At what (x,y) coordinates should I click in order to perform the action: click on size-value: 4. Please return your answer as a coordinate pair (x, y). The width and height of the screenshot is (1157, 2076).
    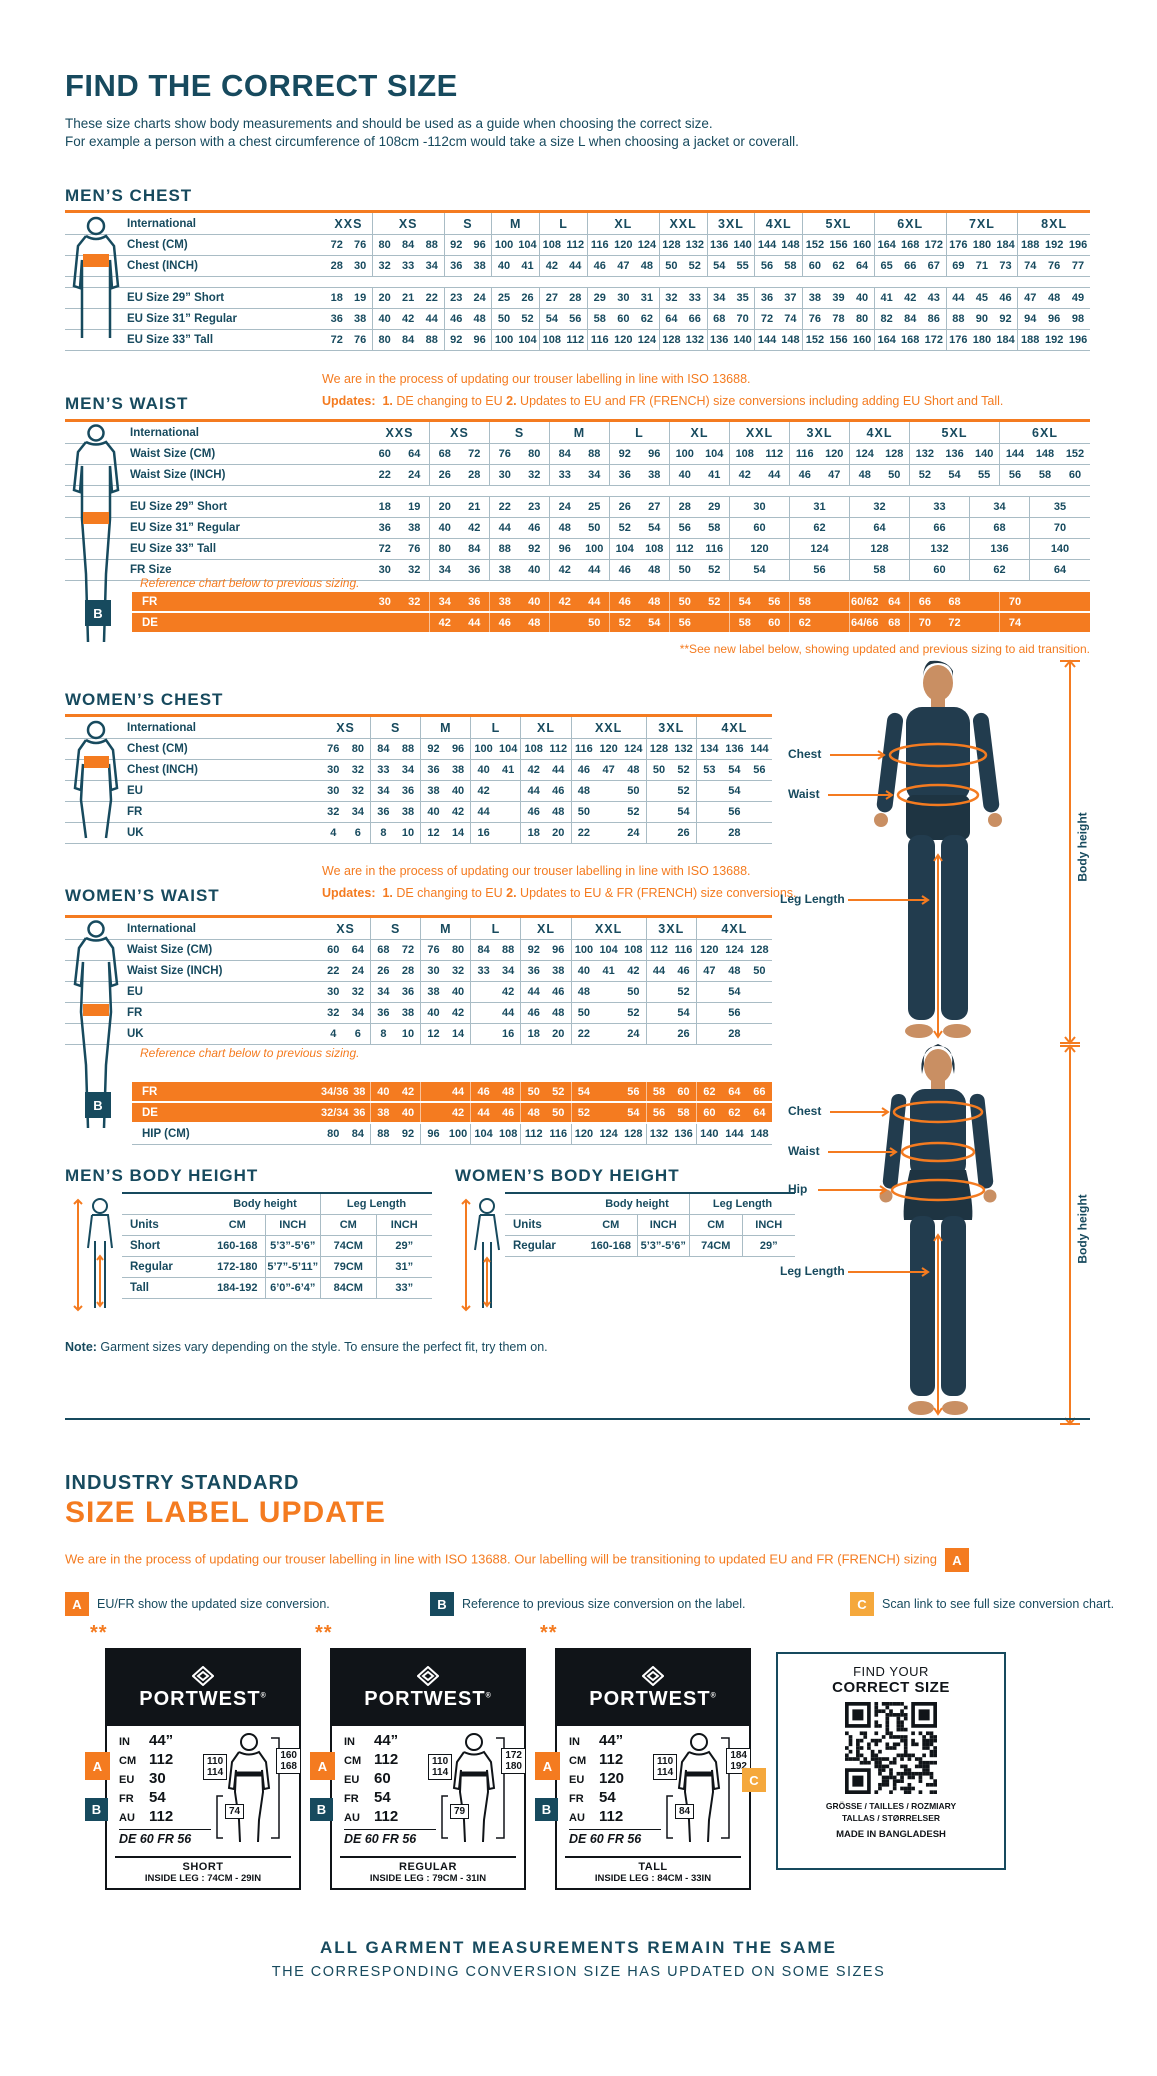
    Looking at the image, I should click on (333, 1034).